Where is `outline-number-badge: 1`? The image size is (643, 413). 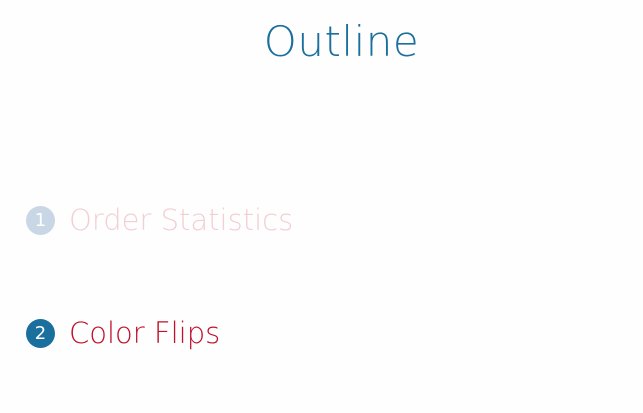 outline-number-badge: 1 is located at coordinates (40, 220).